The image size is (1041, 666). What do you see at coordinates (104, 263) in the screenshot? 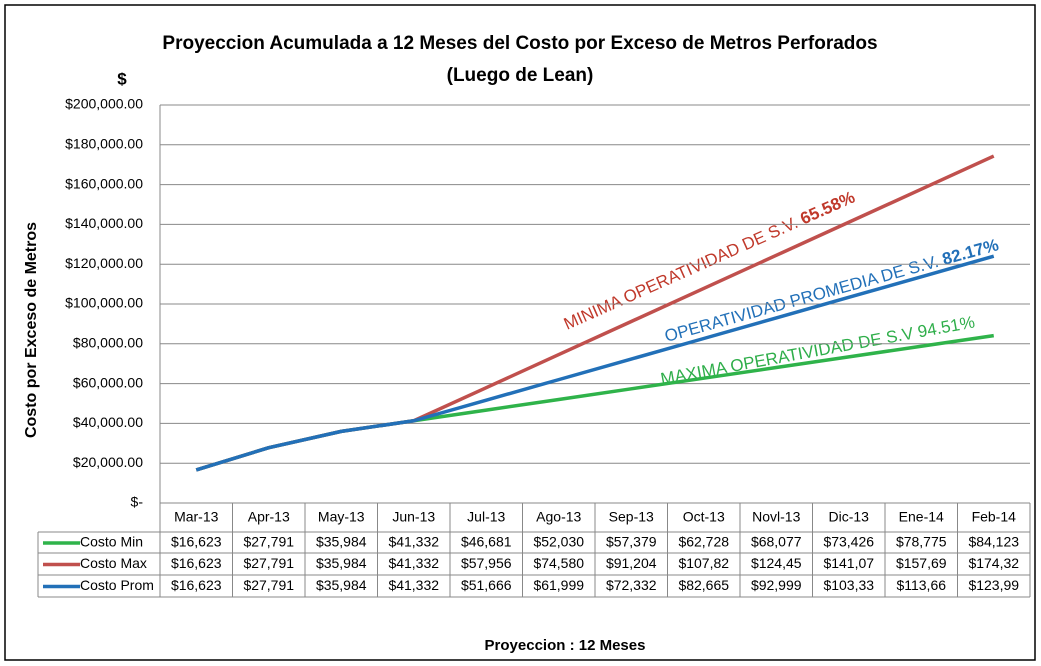
I see `y-tick-label: $120,000.00` at bounding box center [104, 263].